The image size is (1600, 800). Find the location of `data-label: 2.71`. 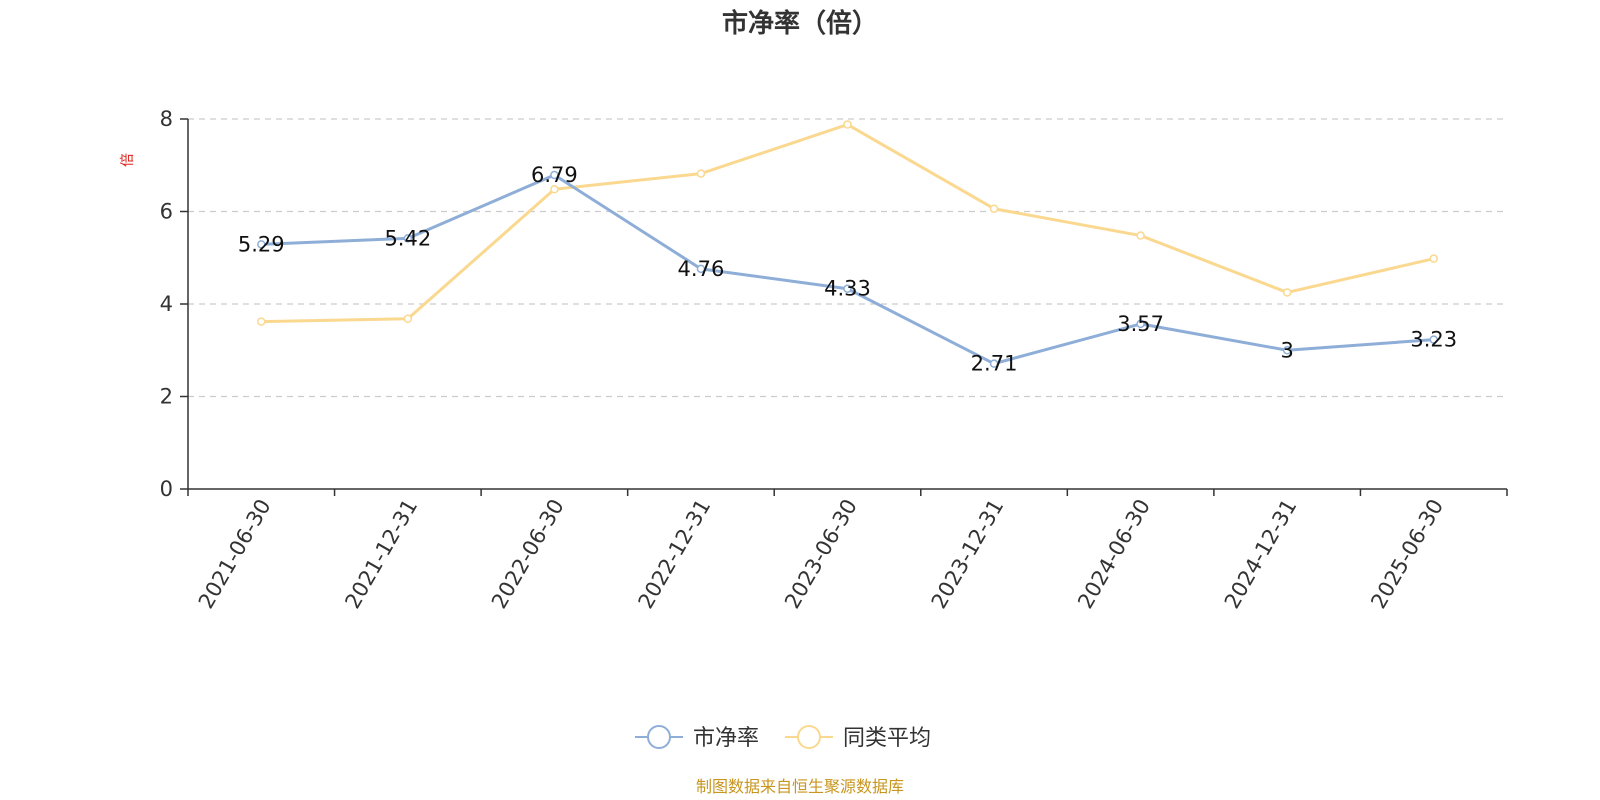

data-label: 2.71 is located at coordinates (994, 364).